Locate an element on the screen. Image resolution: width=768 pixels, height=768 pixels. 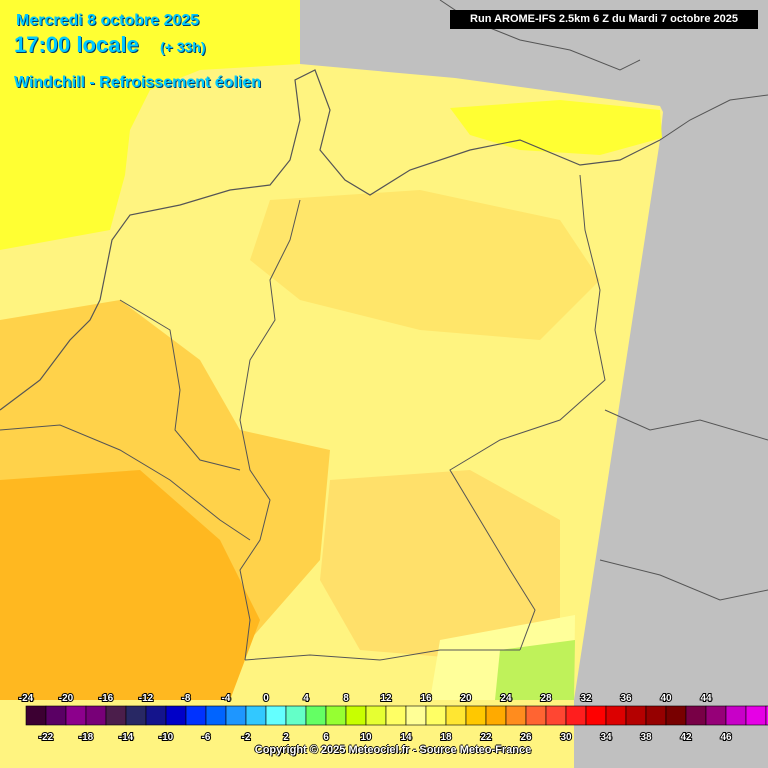
legend-tick-label: -8 is located at coordinates (186, 698).